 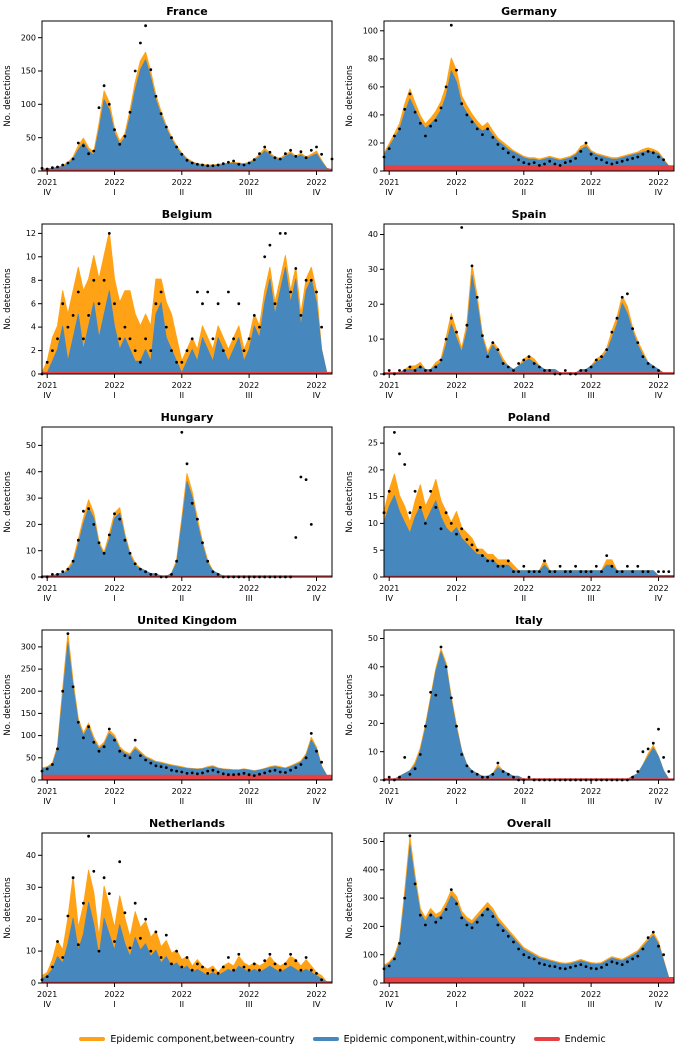 What do you see at coordinates (373, 723) in the screenshot?
I see `y-tick-label: 20` at bounding box center [373, 723].